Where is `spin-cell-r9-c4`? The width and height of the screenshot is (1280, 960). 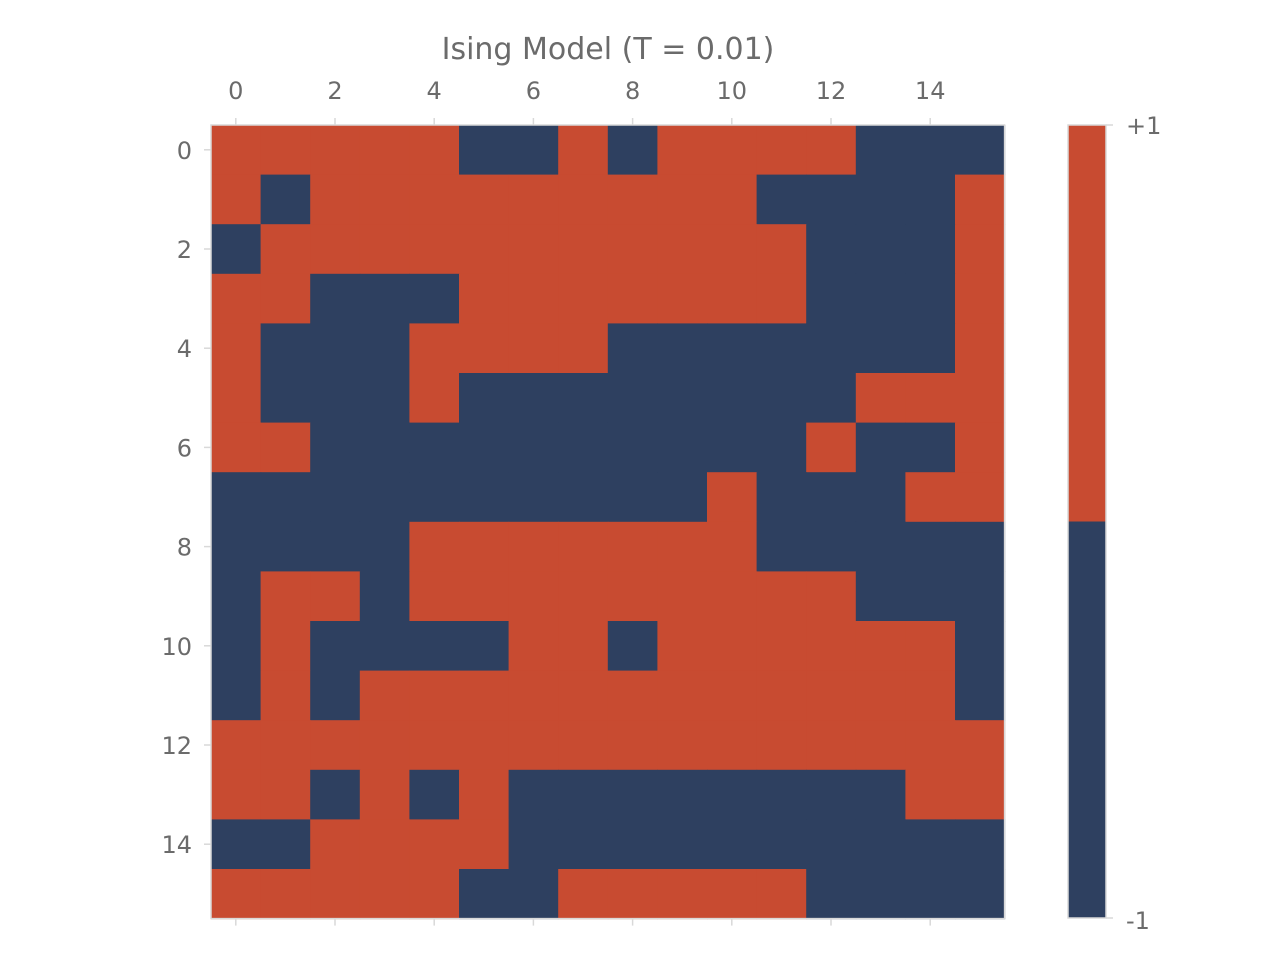 spin-cell-r9-c4 is located at coordinates (434, 596).